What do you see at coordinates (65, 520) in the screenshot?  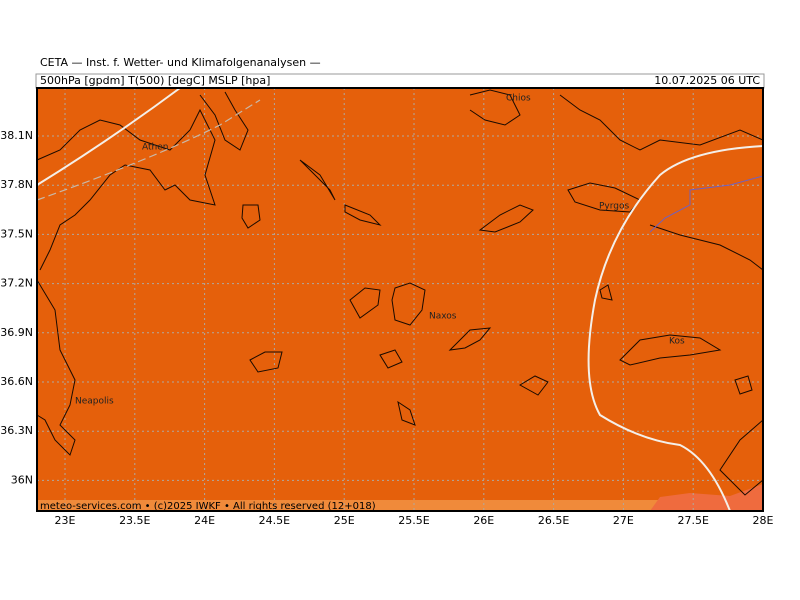 I see `lon-label: 23E` at bounding box center [65, 520].